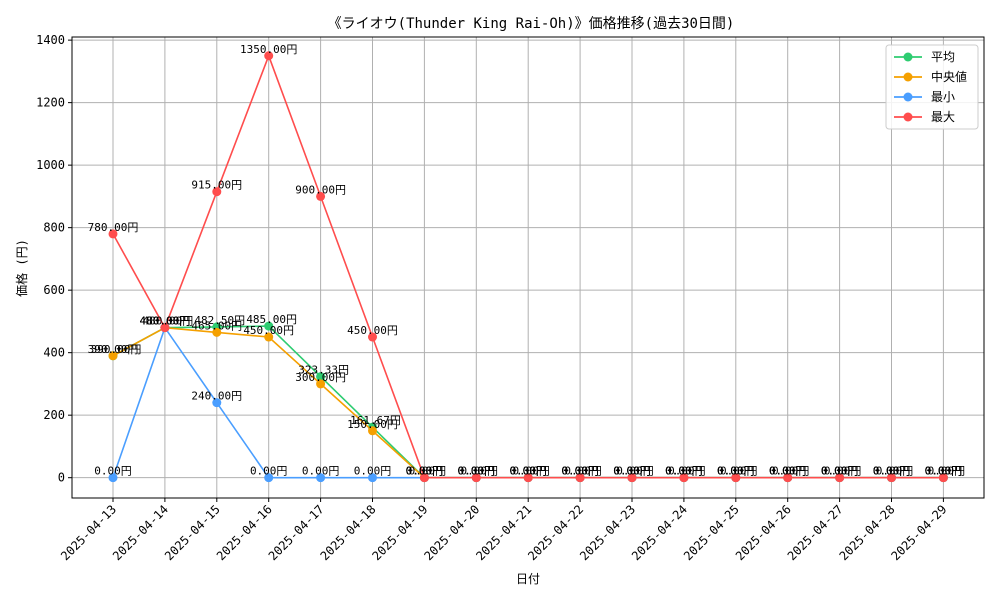 This screenshot has height=600, width=1000. What do you see at coordinates (949, 76) in the screenshot?
I see `legend-label: 中央値` at bounding box center [949, 76].